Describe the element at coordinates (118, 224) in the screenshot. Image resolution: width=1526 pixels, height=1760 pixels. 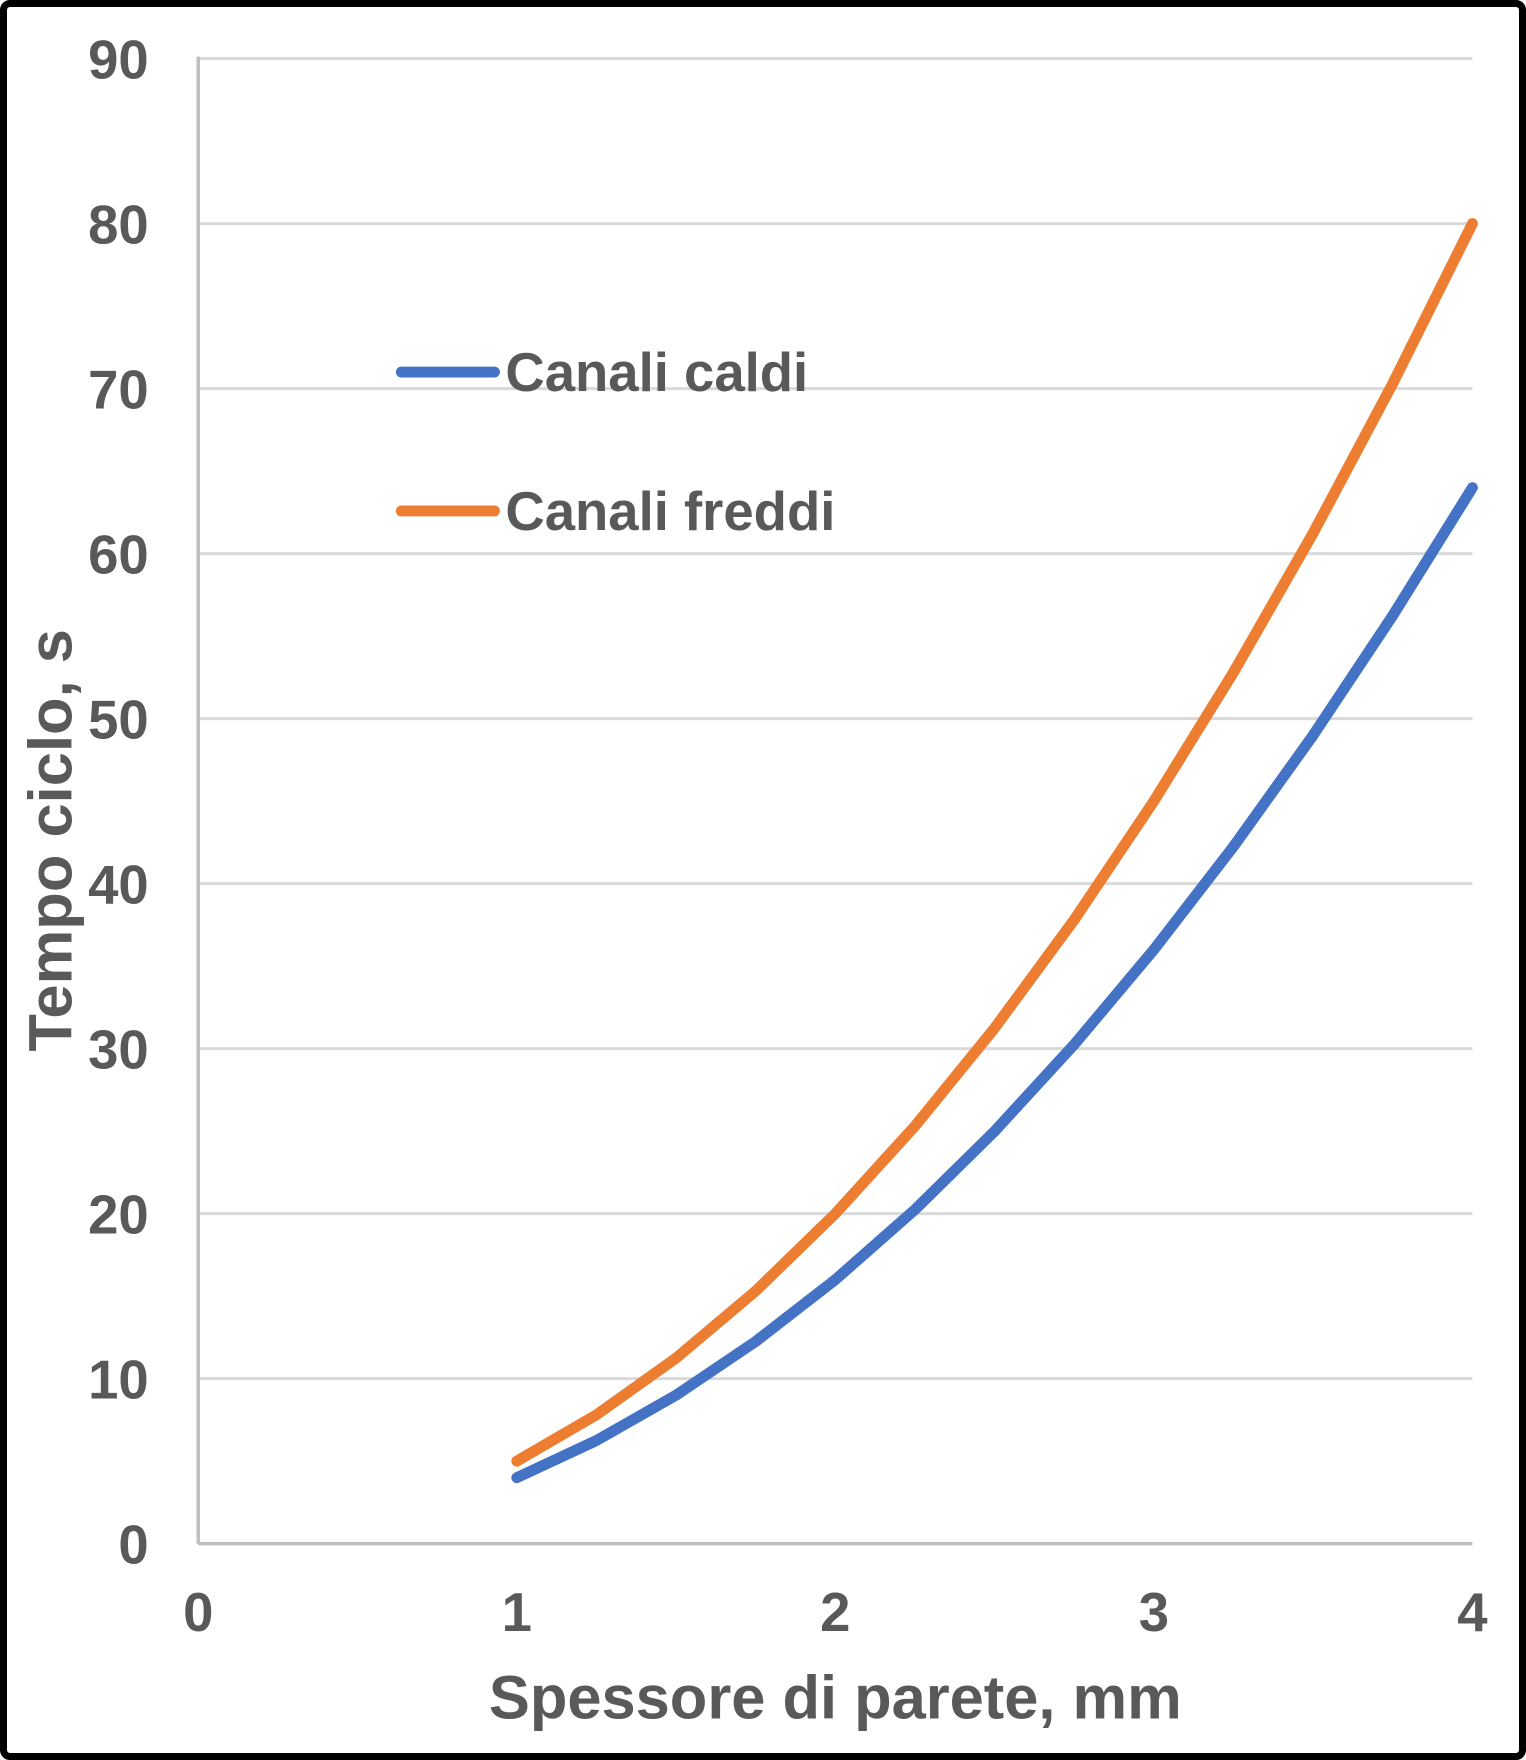
I see `y-tick-label: 80` at that location.